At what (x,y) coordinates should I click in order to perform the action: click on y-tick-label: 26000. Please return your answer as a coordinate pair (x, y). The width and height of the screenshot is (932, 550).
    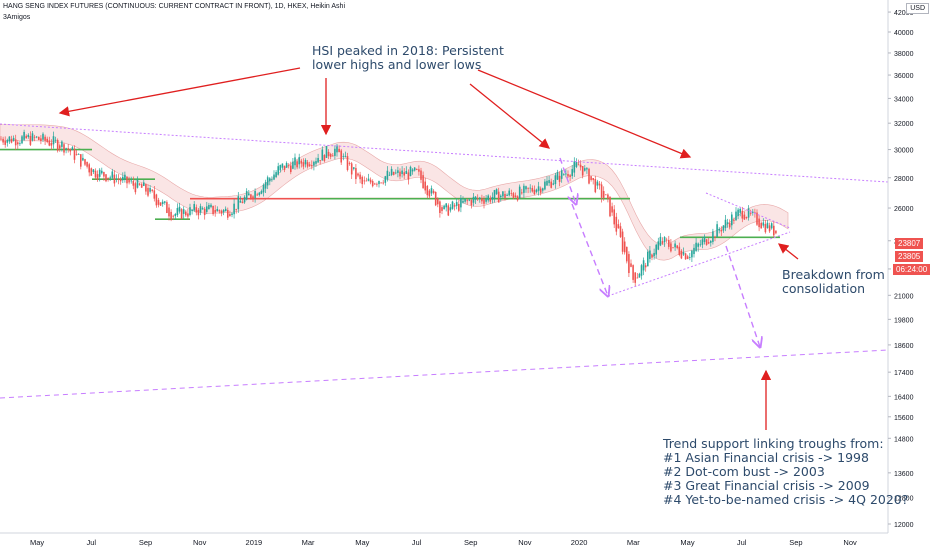
    Looking at the image, I should click on (904, 209).